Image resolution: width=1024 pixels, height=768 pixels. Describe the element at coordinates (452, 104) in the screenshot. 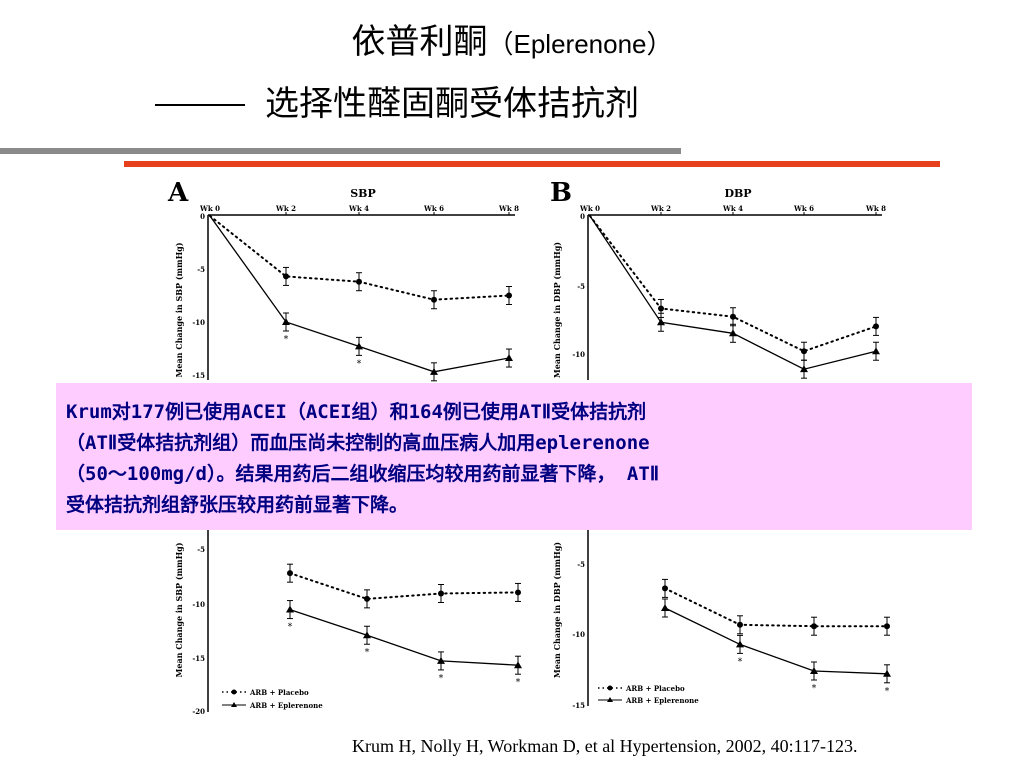

I see `slide-subtitle: 选择性醛固酮受体拮抗剂` at that location.